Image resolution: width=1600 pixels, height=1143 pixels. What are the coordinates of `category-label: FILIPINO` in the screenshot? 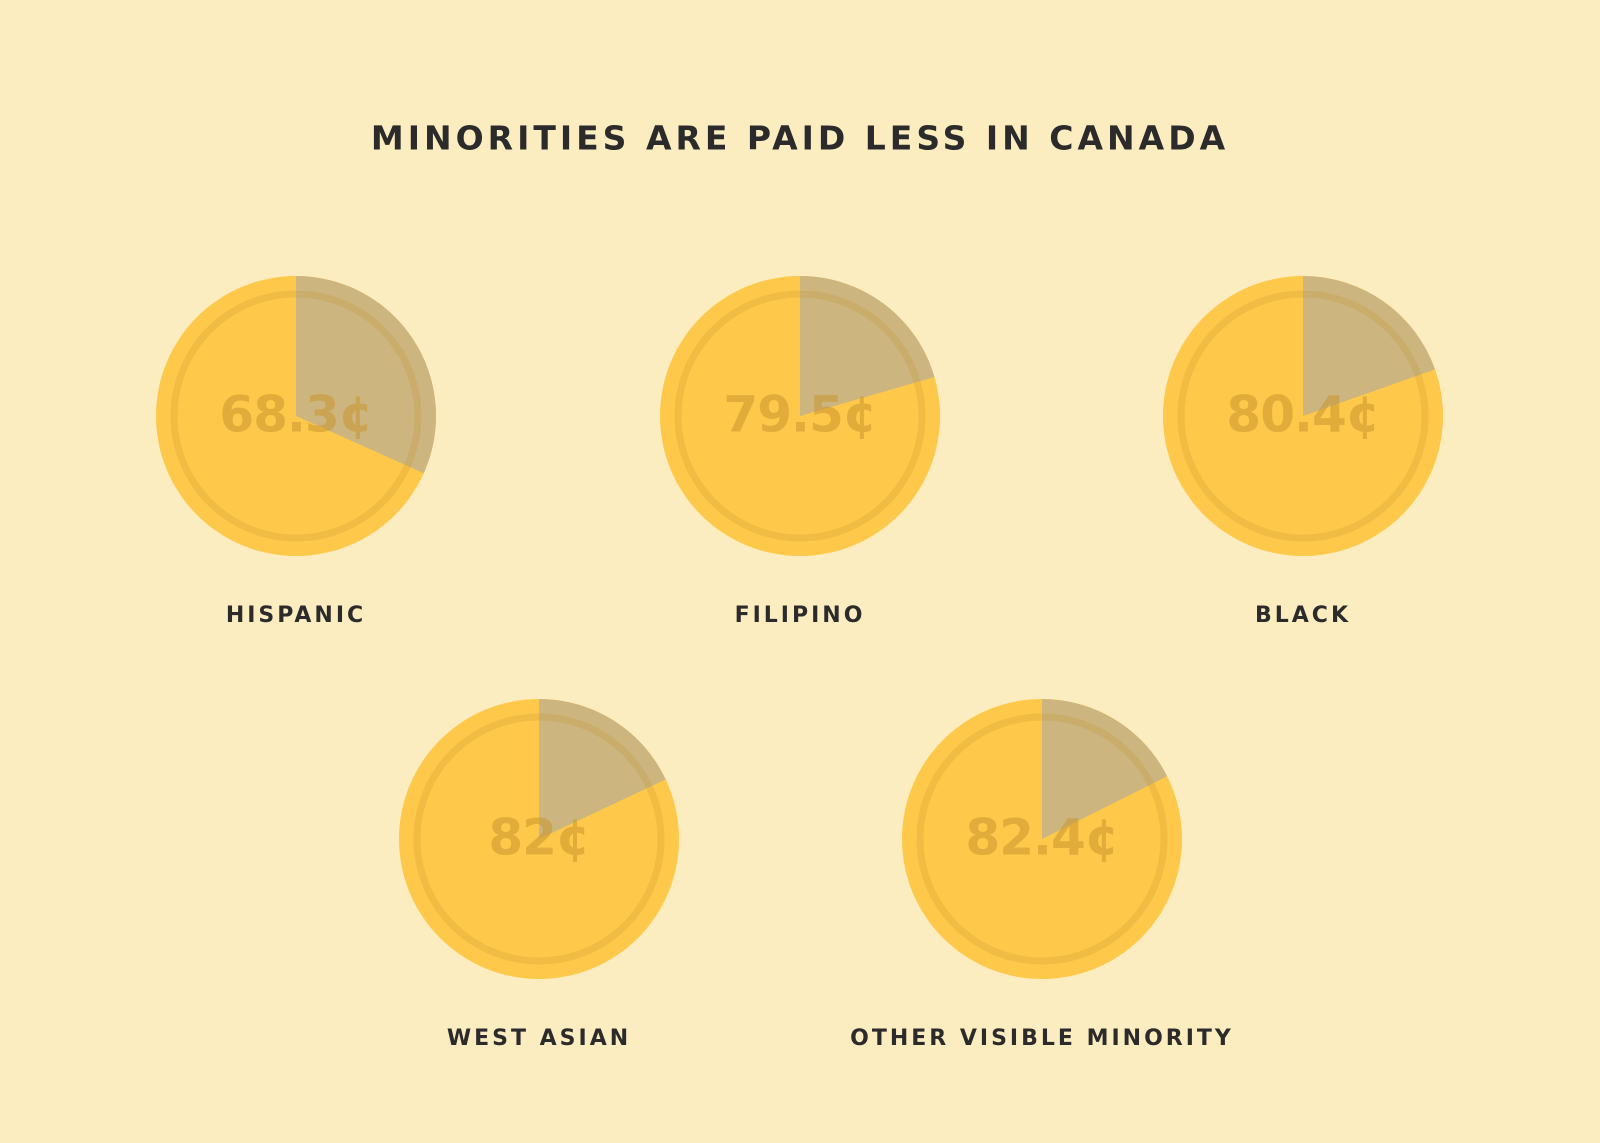 It's located at (800, 615).